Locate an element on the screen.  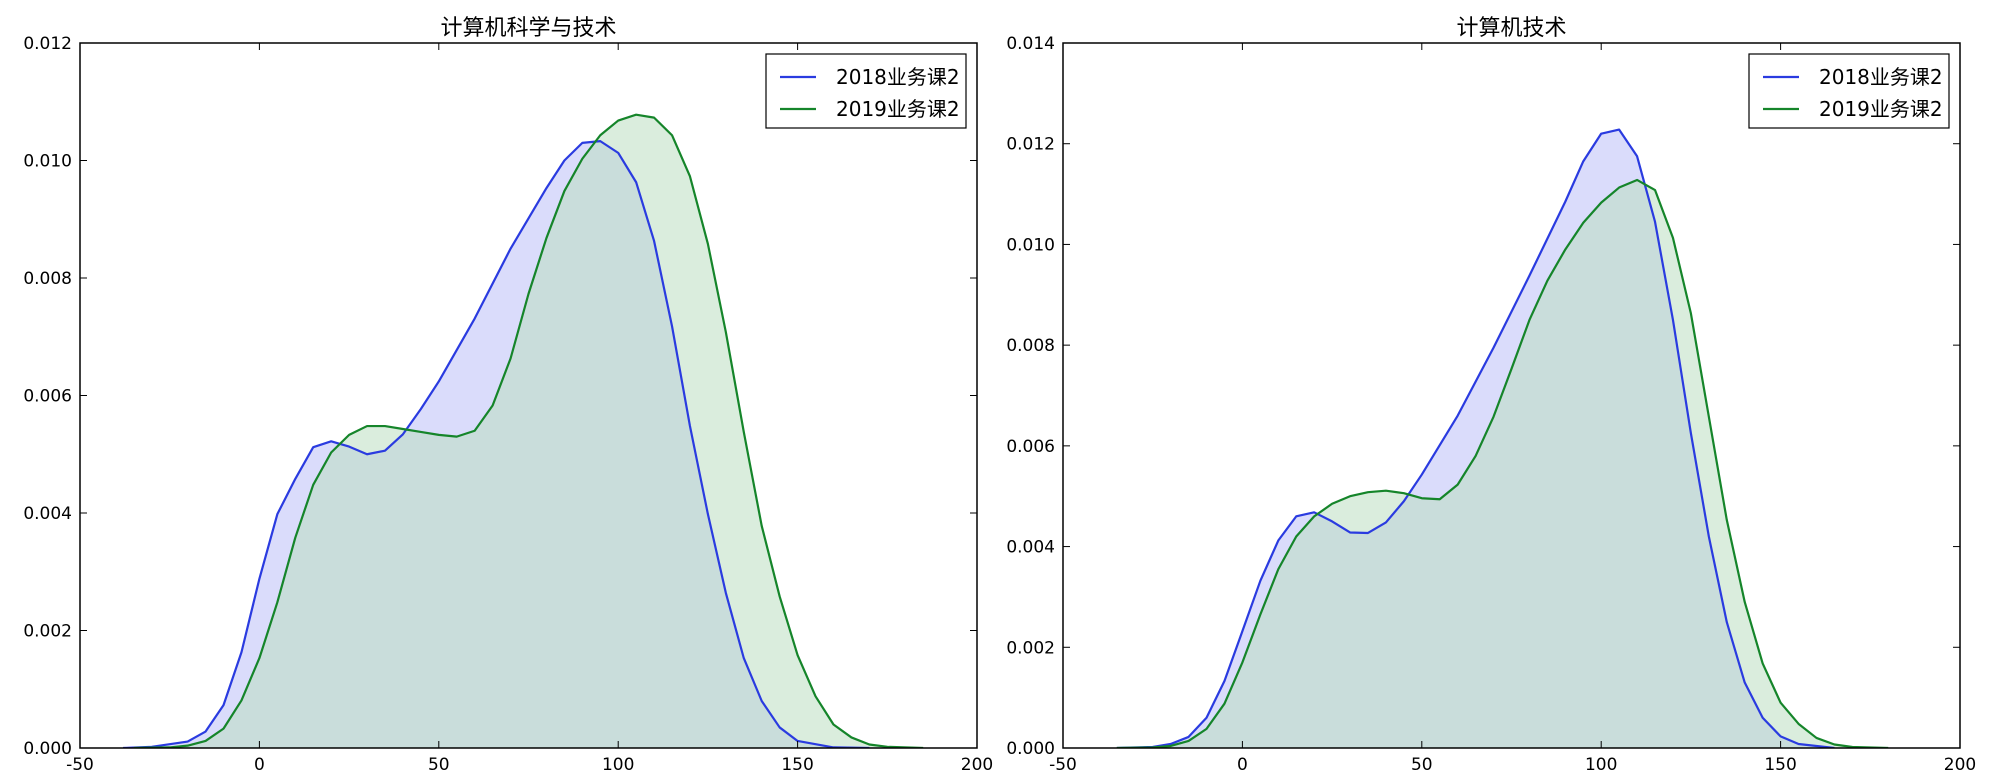
y-tick-label: 0.014 is located at coordinates (1030, 44).